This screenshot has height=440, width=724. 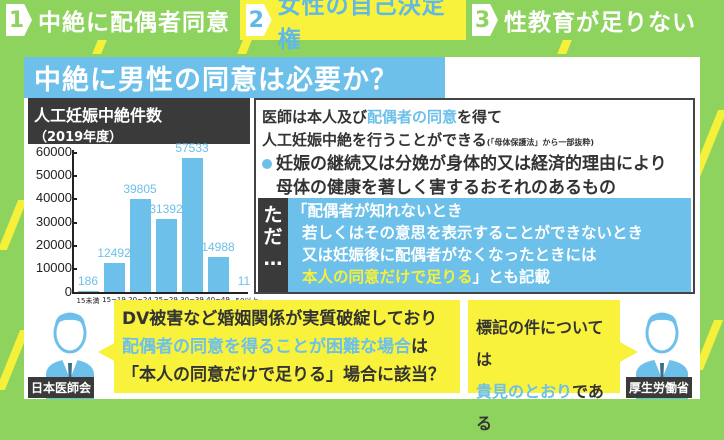 I want to click on topic-tab-2: 2 女性の自己決定権, so click(x=353, y=26).